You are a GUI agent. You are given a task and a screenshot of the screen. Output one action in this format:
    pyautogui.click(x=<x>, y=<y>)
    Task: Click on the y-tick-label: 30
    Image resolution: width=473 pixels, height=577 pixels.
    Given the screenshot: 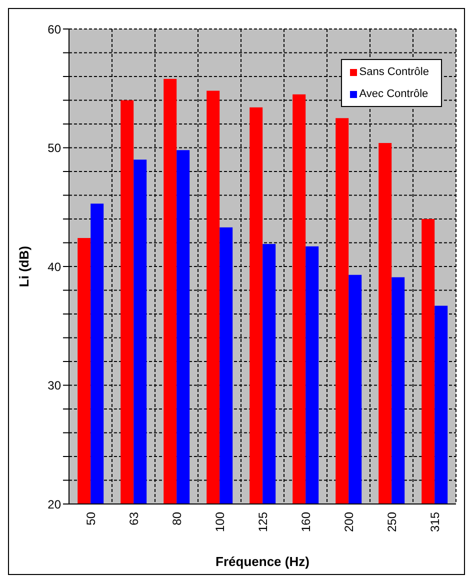 What is the action you would take?
    pyautogui.click(x=55, y=385)
    